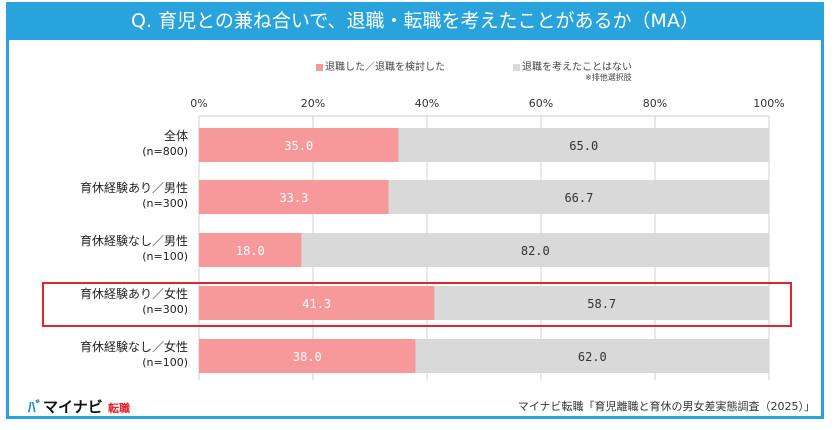  Describe the element at coordinates (655, 103) in the screenshot. I see `tick-label: 80%` at that location.